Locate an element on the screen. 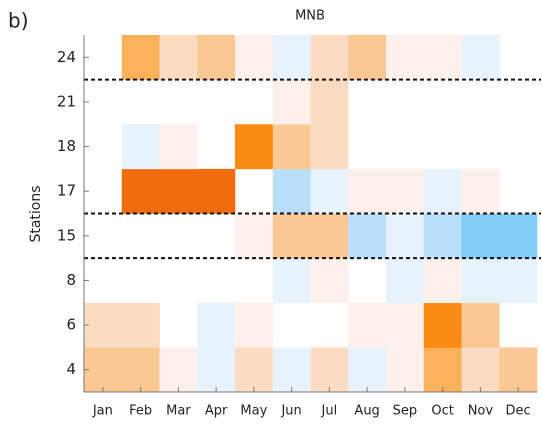 The height and width of the screenshot is (427, 542). panel-label: b) is located at coordinates (18, 21).